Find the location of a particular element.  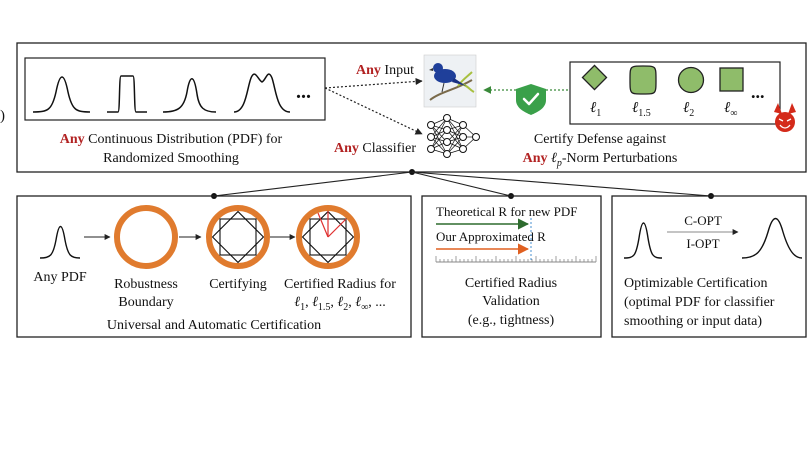

uniform-pdf-curve is located at coordinates (127, 94).